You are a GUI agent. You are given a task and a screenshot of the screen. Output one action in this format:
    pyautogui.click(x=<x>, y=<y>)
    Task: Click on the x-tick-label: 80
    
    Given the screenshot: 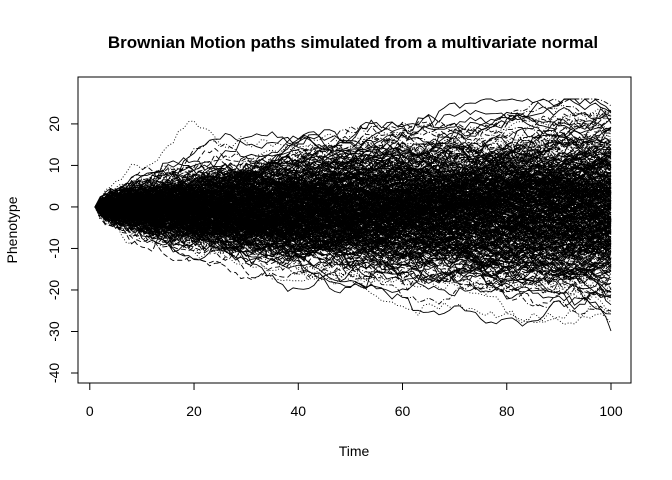 What is the action you would take?
    pyautogui.click(x=507, y=411)
    